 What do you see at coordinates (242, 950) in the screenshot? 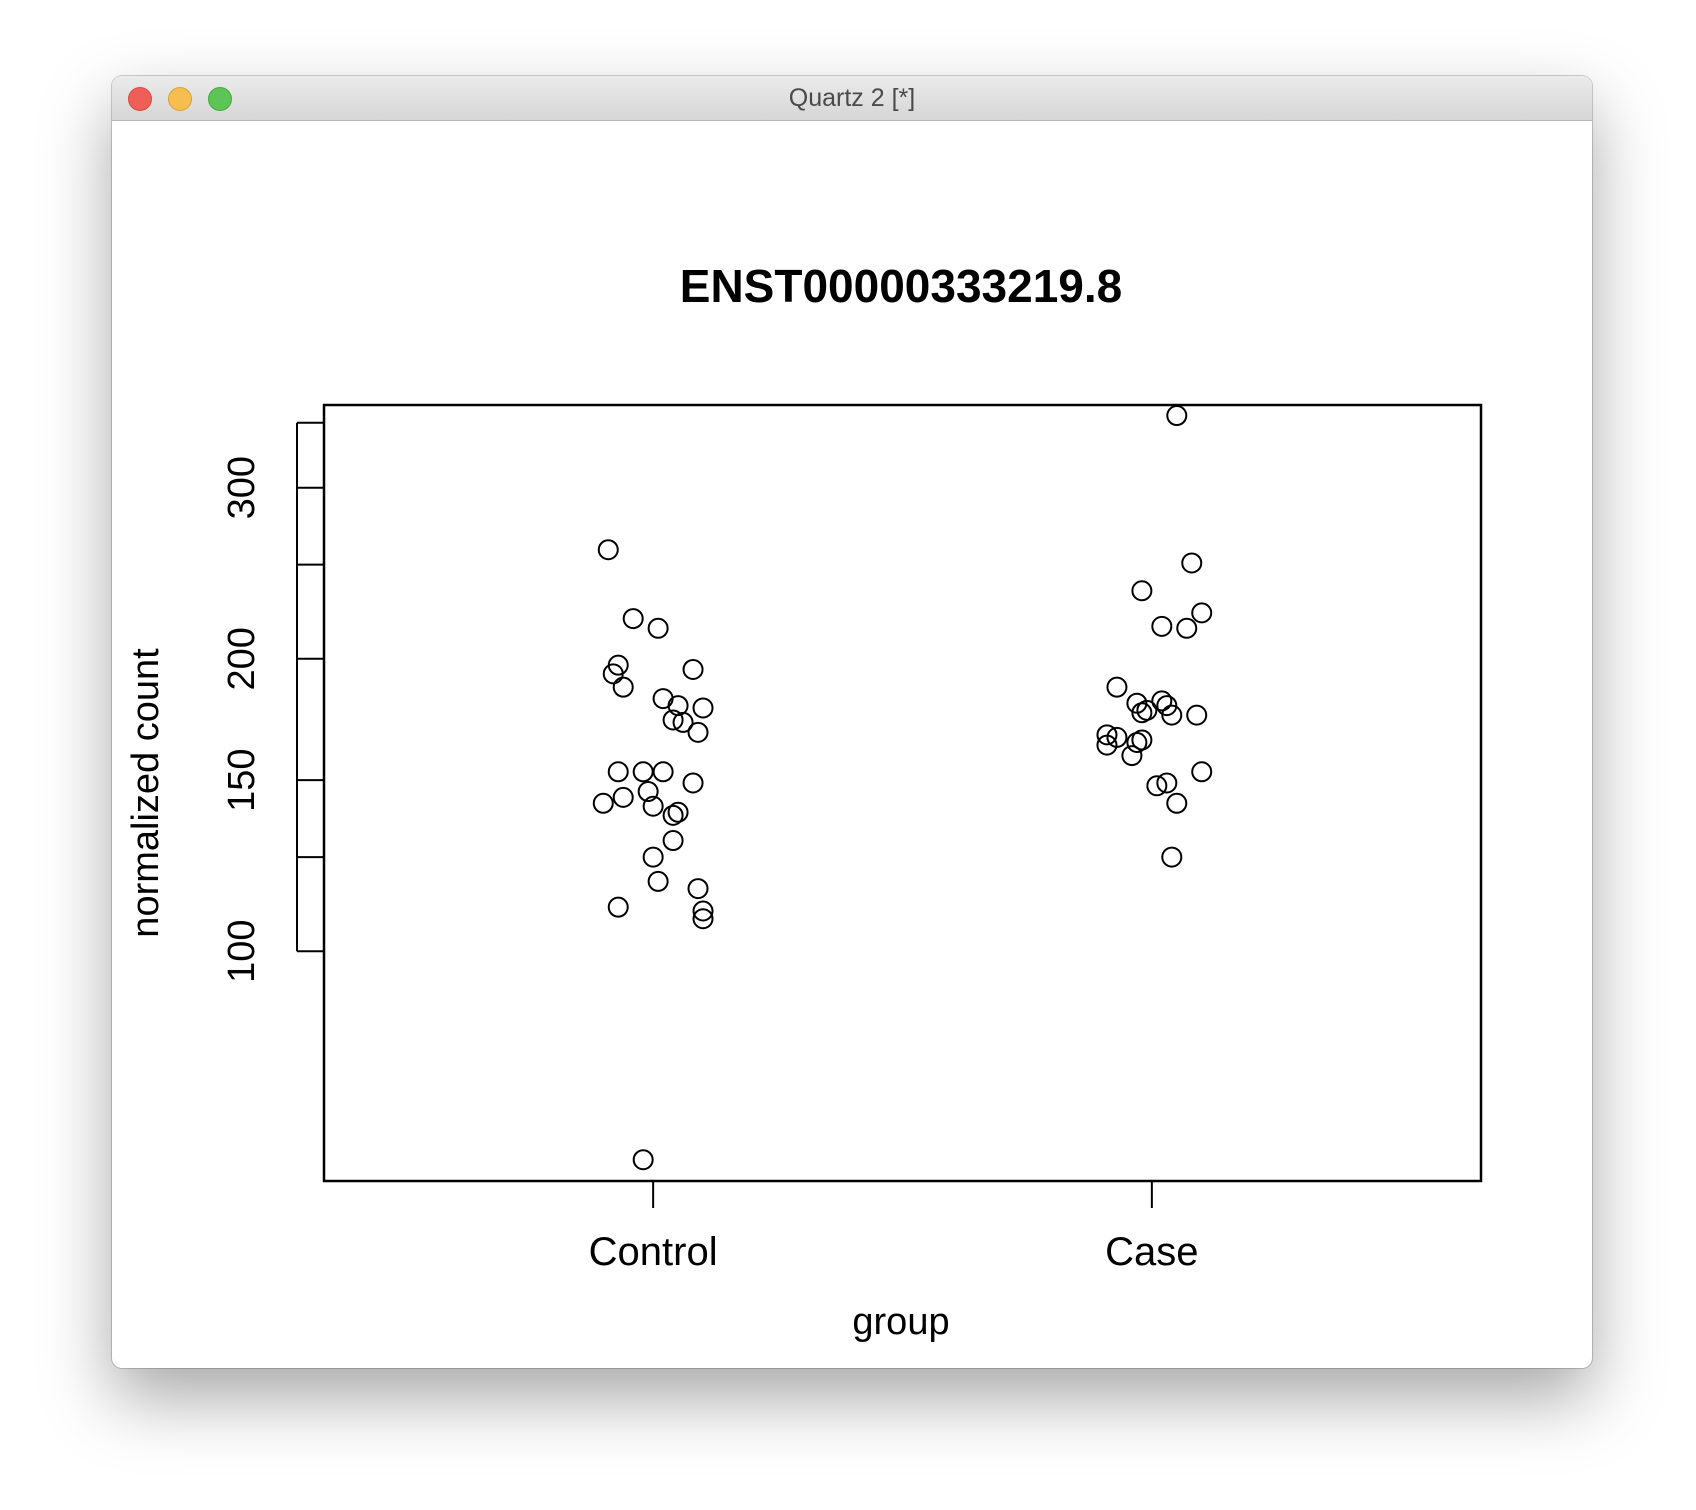
I see `y-tick-label: 100` at bounding box center [242, 950].